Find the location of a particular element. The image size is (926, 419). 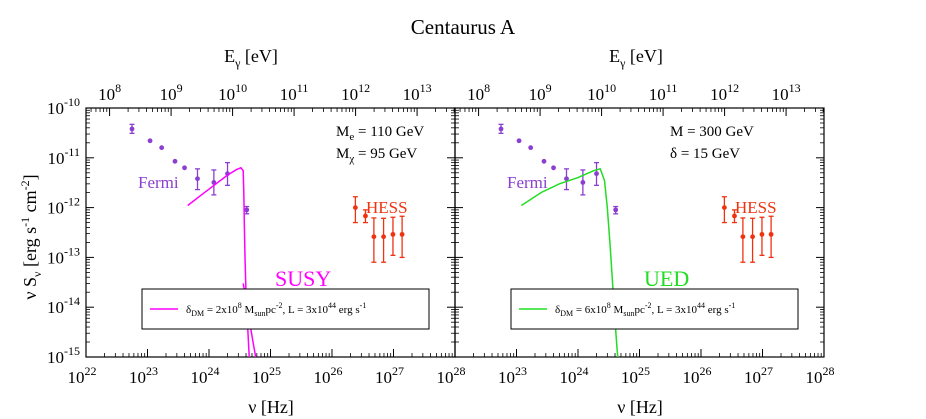

y-axis-label-tail: [erg s is located at coordinates (30, 249).